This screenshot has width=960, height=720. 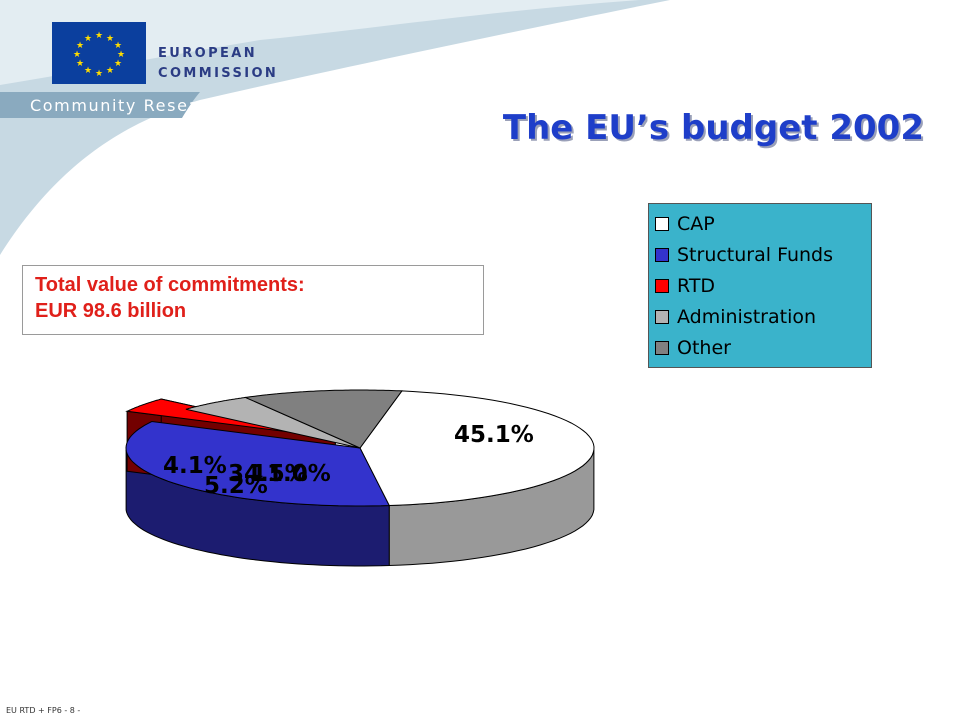 What do you see at coordinates (130, 105) in the screenshot?
I see `department-name: Community Research` at bounding box center [130, 105].